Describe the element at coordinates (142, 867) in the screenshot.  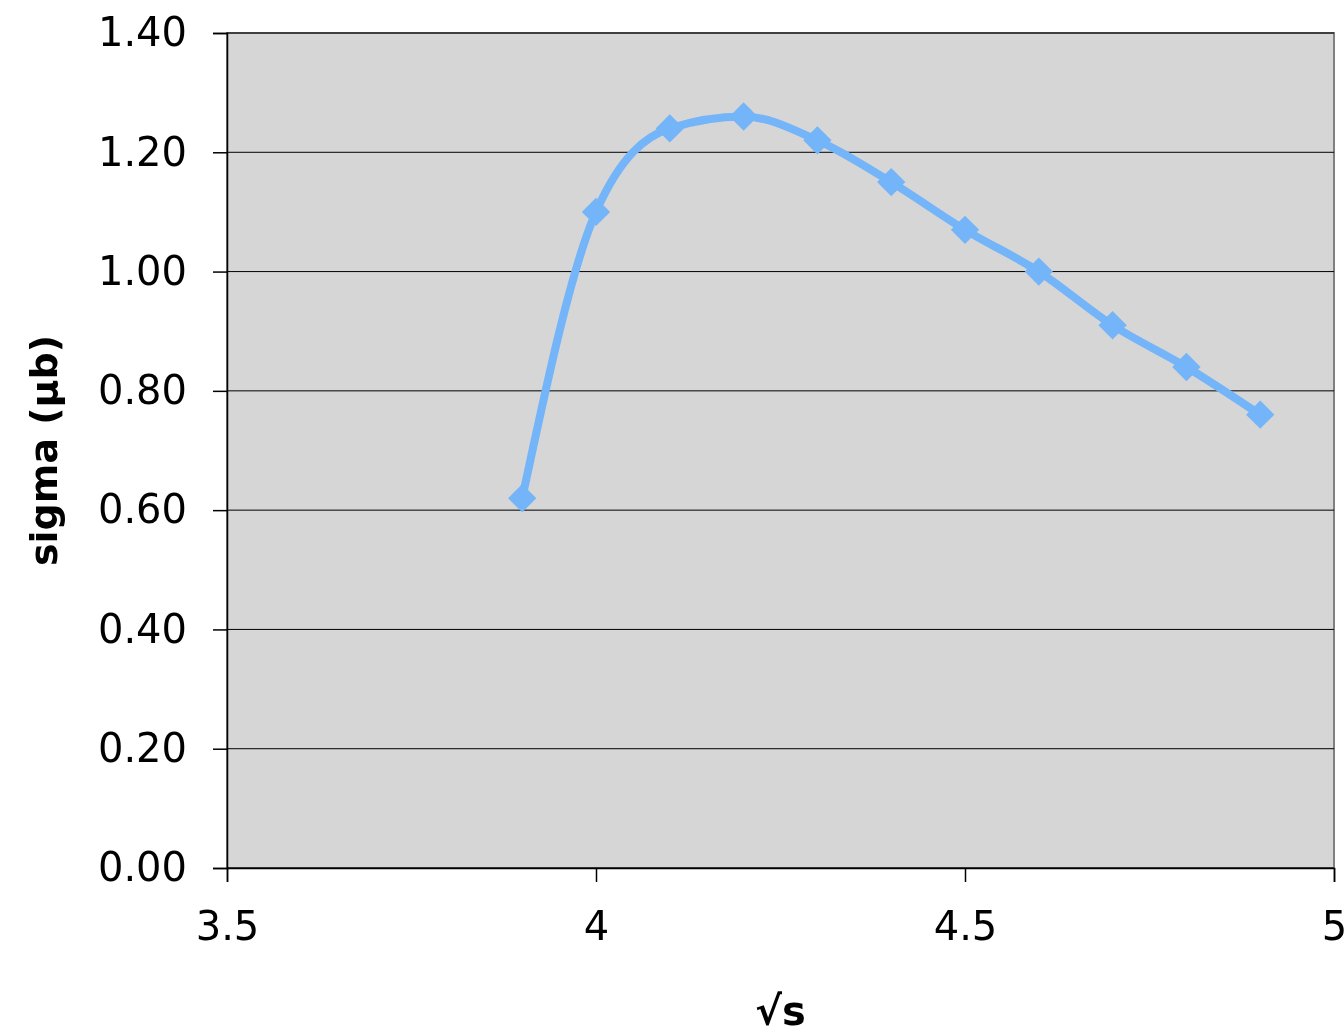
I see `y-tick-label: 0.00` at that location.